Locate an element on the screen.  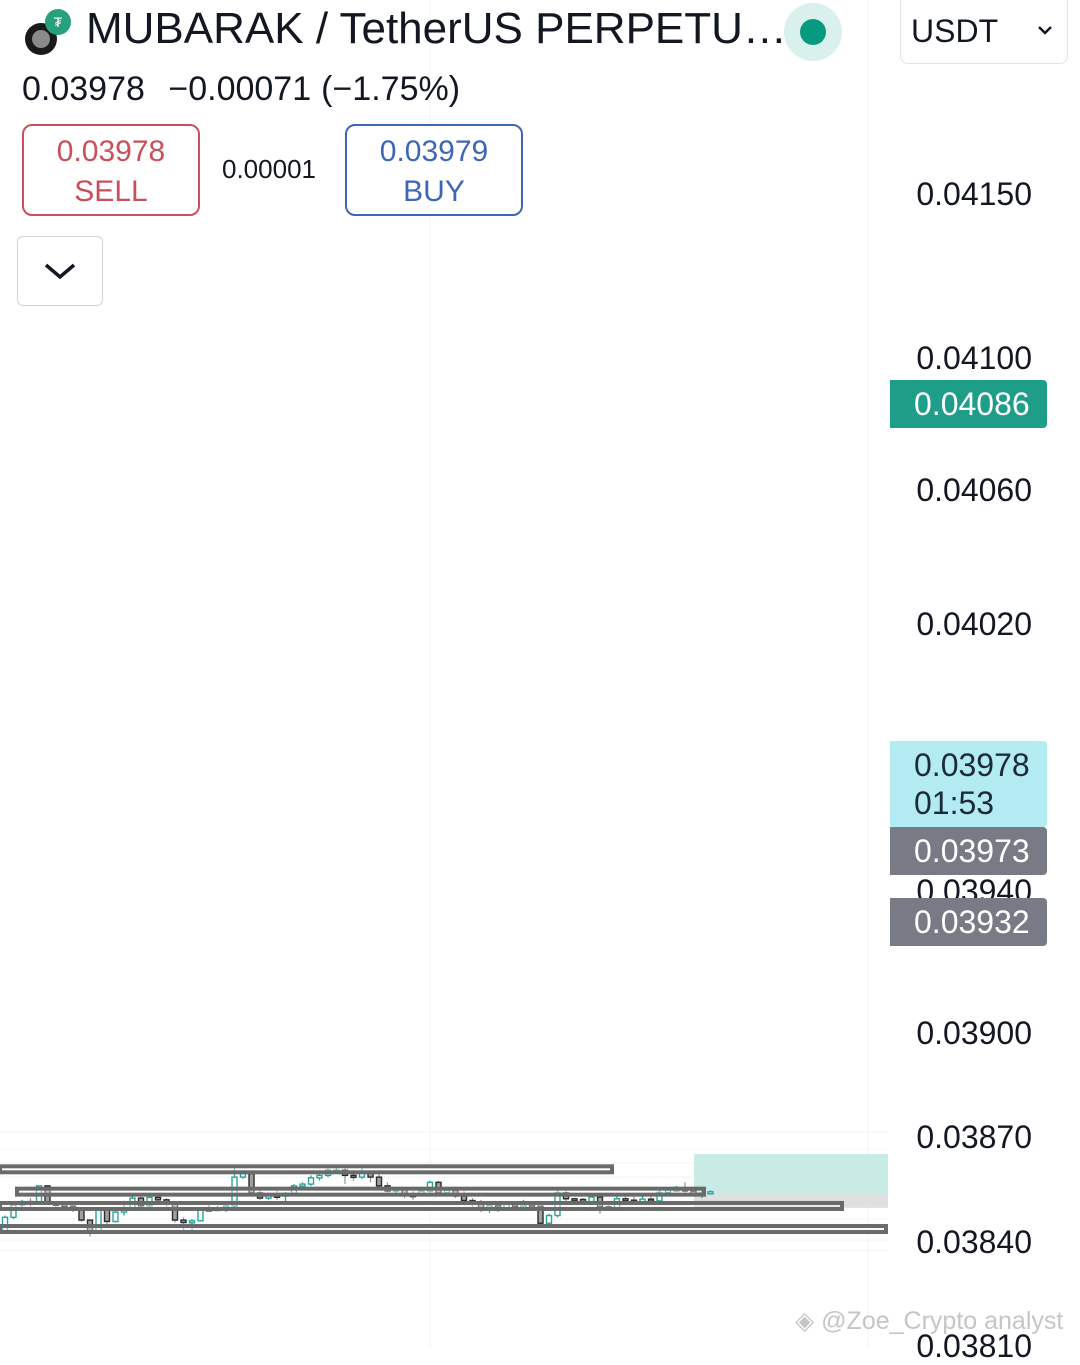
target-zone is located at coordinates (791, 1174).